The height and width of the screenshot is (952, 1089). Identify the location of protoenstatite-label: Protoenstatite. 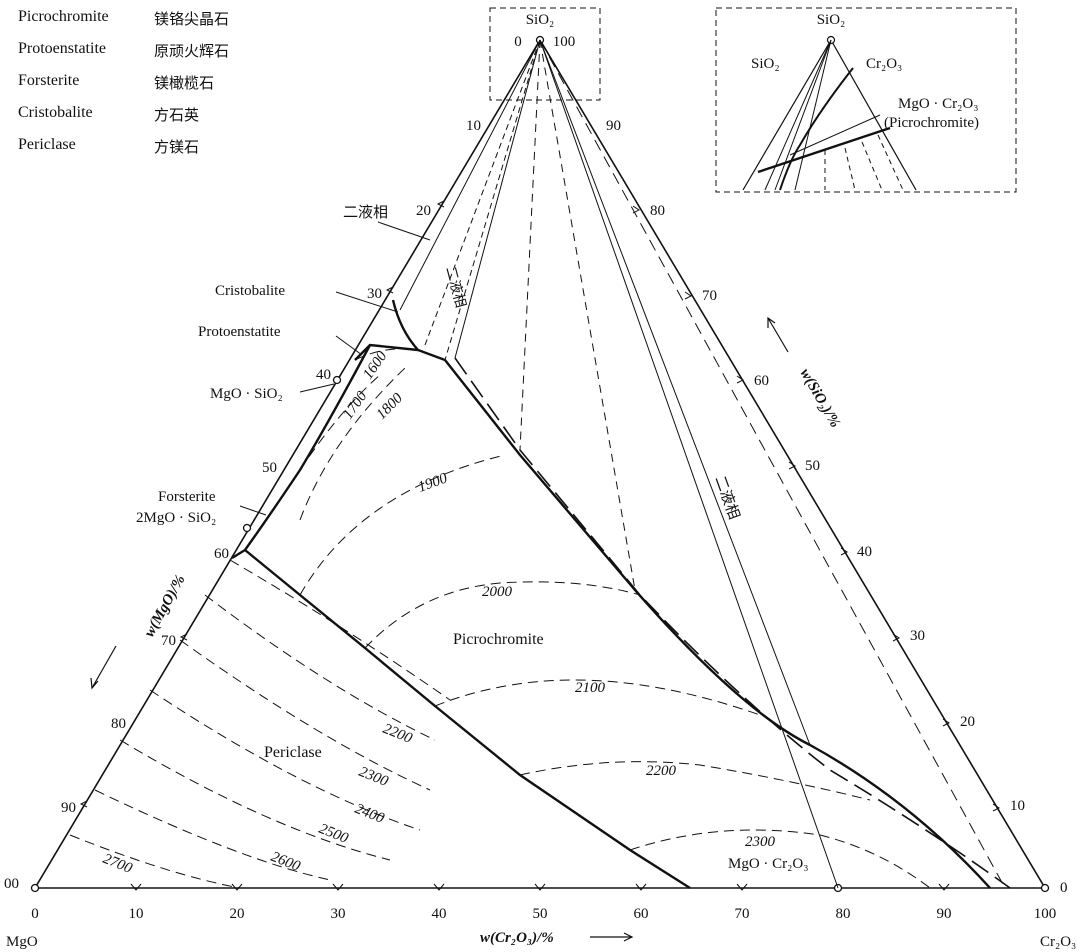
(239, 332).